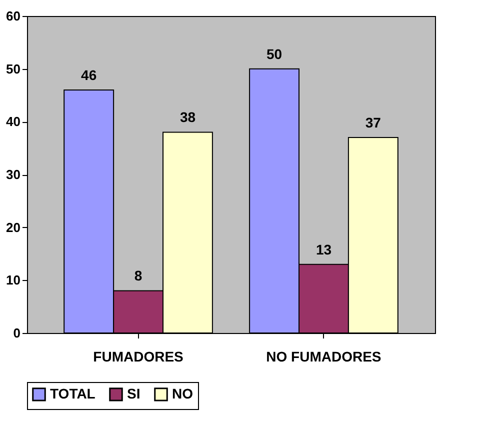  Describe the element at coordinates (274, 54) in the screenshot. I see `data-label: 50` at that location.